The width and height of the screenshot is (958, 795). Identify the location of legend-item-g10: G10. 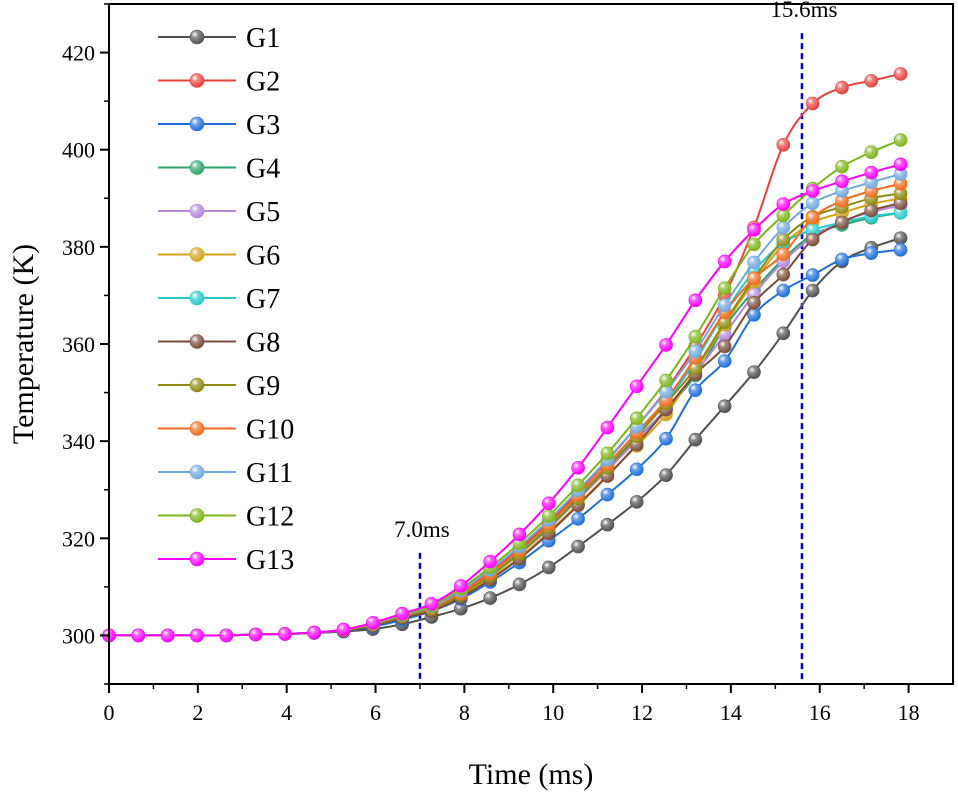
(226, 430).